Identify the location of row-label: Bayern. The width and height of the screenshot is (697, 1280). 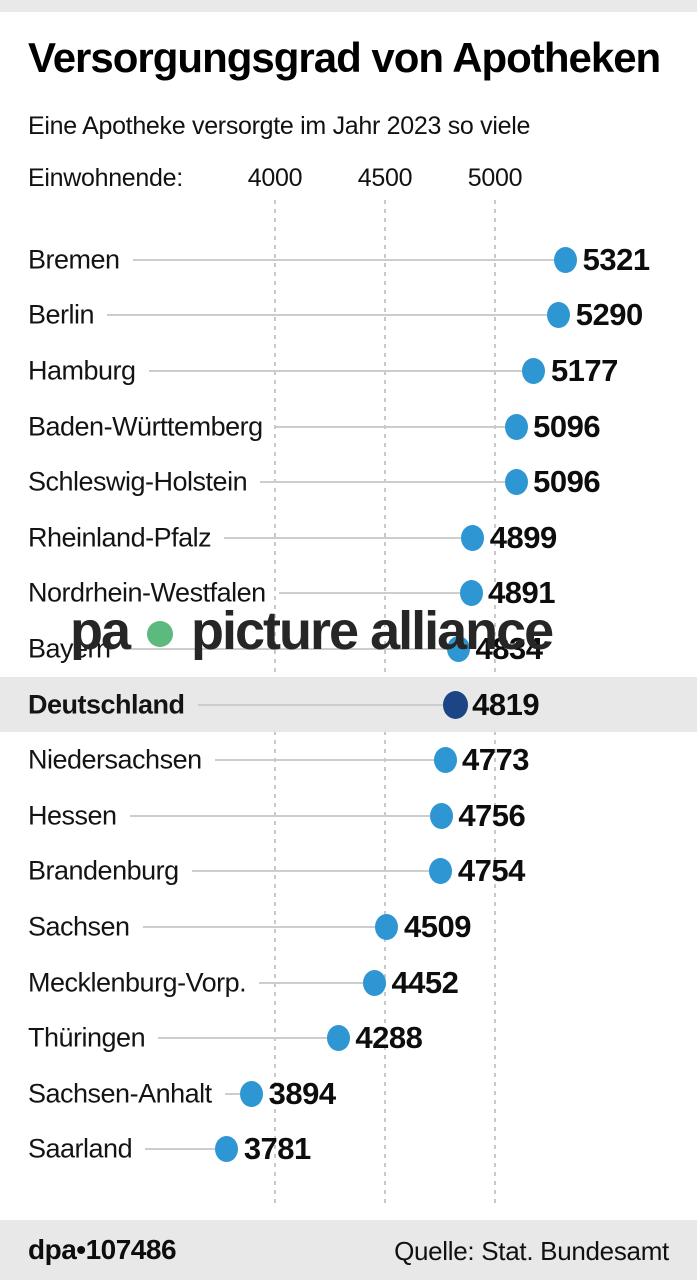
(69, 648).